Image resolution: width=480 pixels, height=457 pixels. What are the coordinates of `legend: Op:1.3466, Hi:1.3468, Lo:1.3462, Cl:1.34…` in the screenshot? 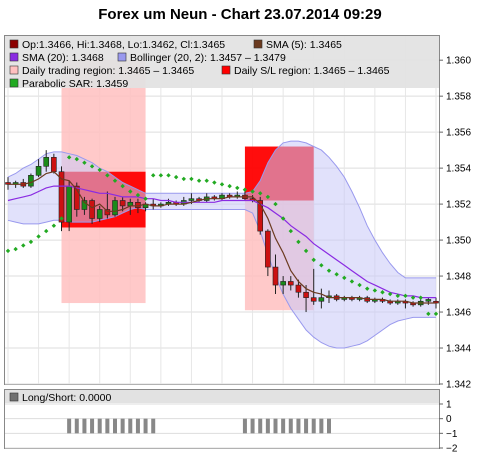 It's located at (199, 64).